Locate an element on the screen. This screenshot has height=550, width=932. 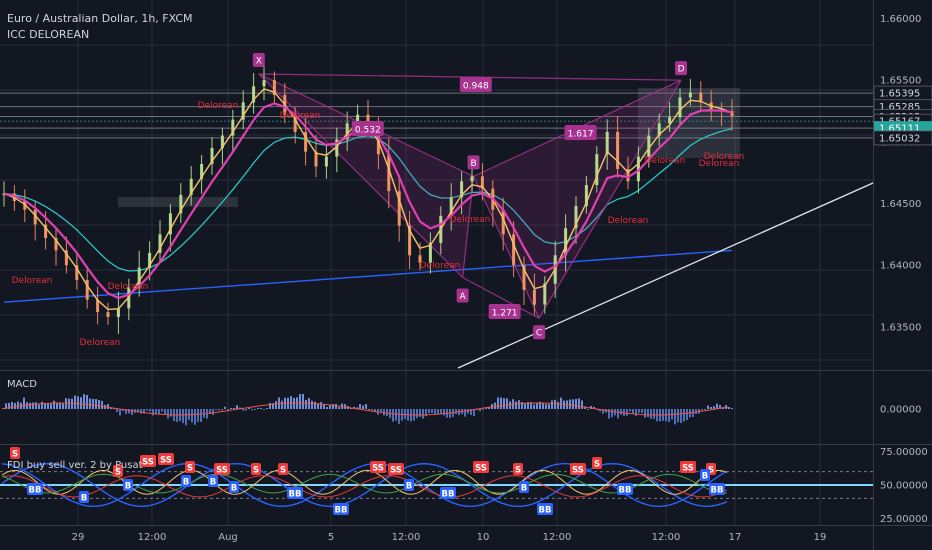
osc-fast-line is located at coordinates (364, 482).